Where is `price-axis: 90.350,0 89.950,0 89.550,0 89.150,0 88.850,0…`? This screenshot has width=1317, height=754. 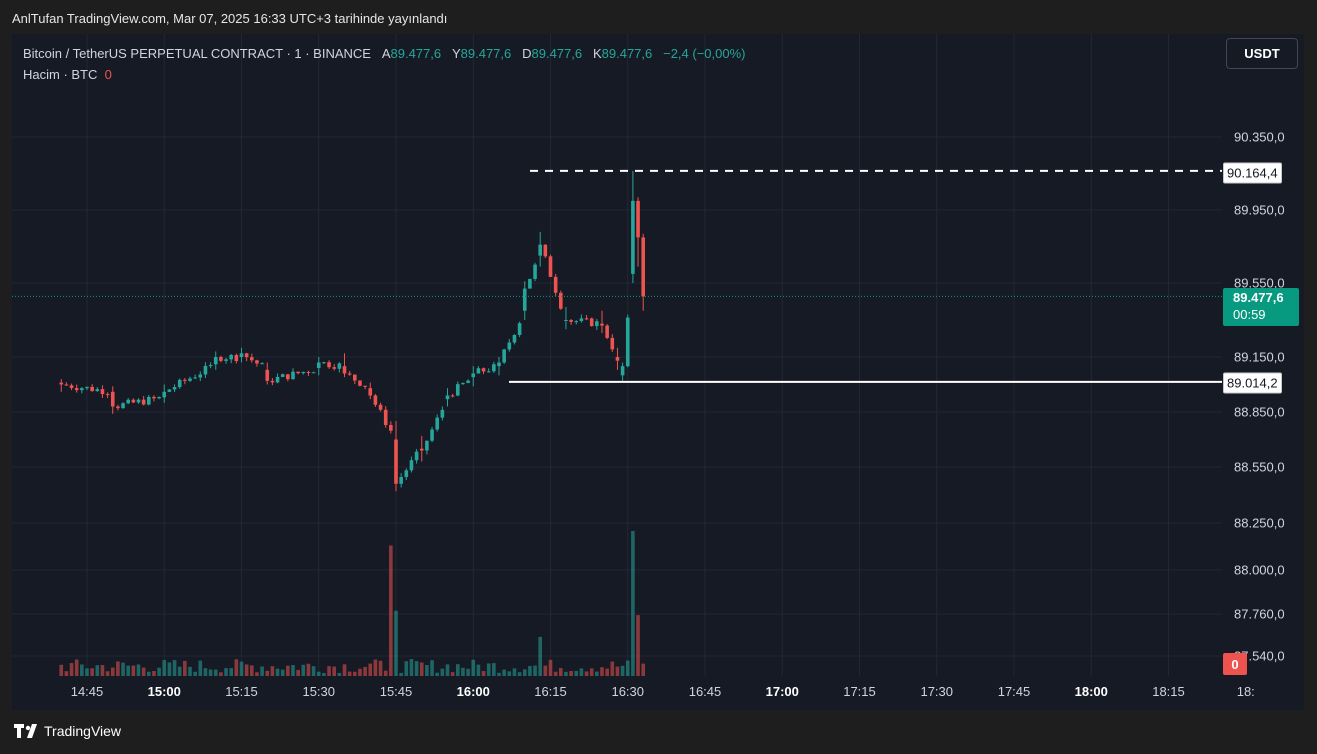
price-axis: 90.350,0 89.950,0 89.550,0 89.150,0 88.850,0… is located at coordinates (1263, 355).